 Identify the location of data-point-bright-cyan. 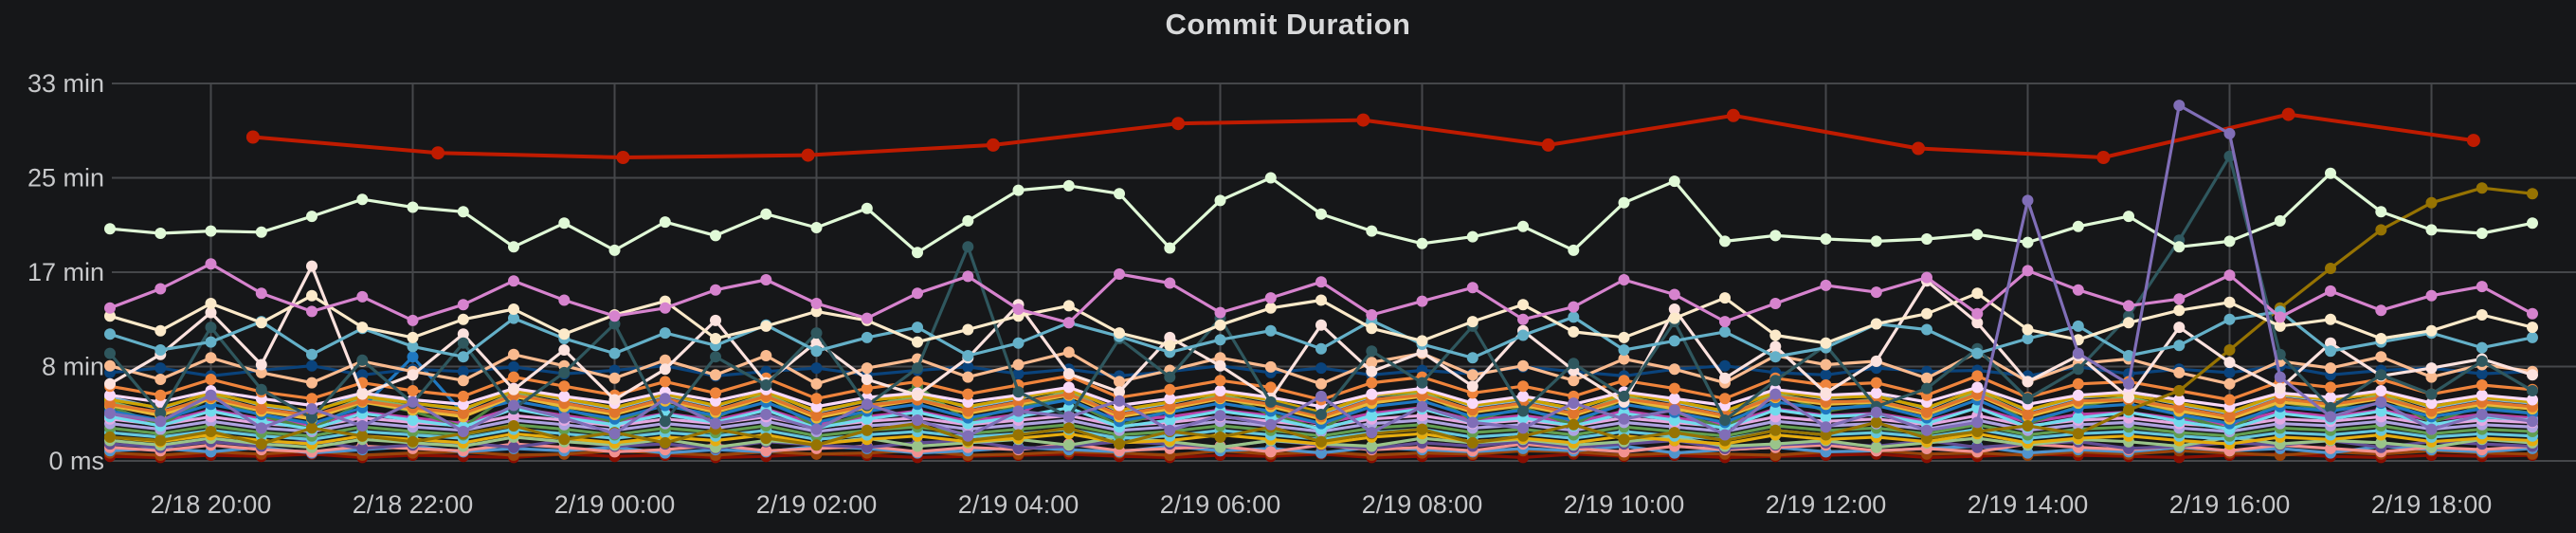
(867, 419).